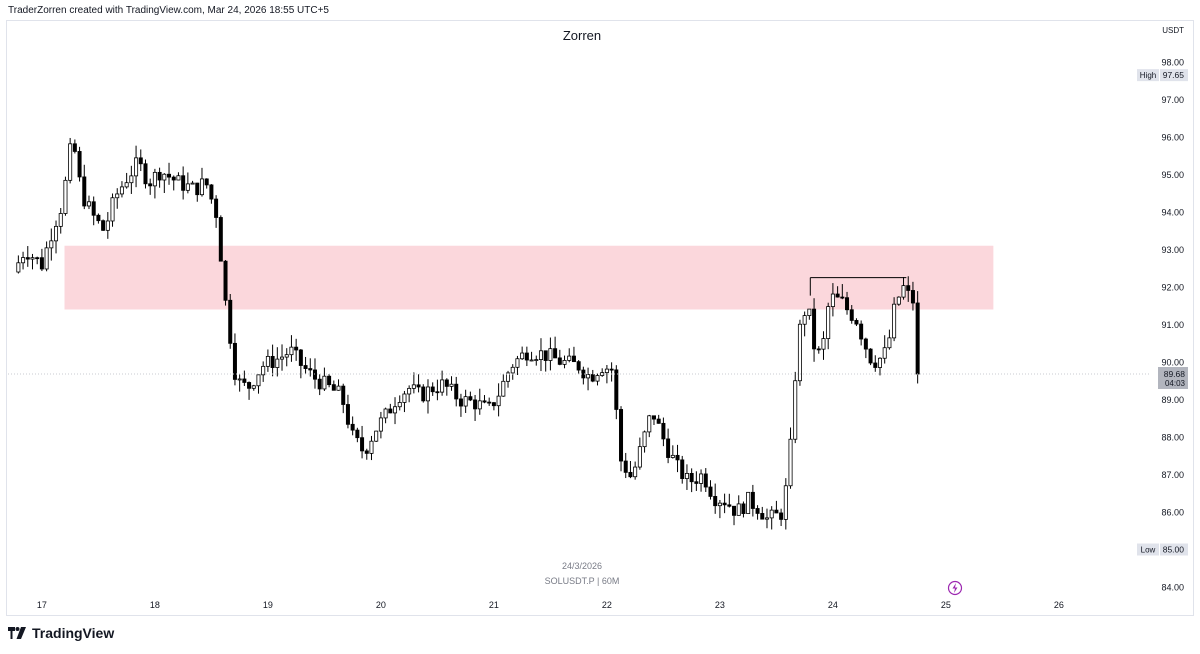 This screenshot has width=1200, height=654. I want to click on alert-lightning-icon, so click(955, 588).